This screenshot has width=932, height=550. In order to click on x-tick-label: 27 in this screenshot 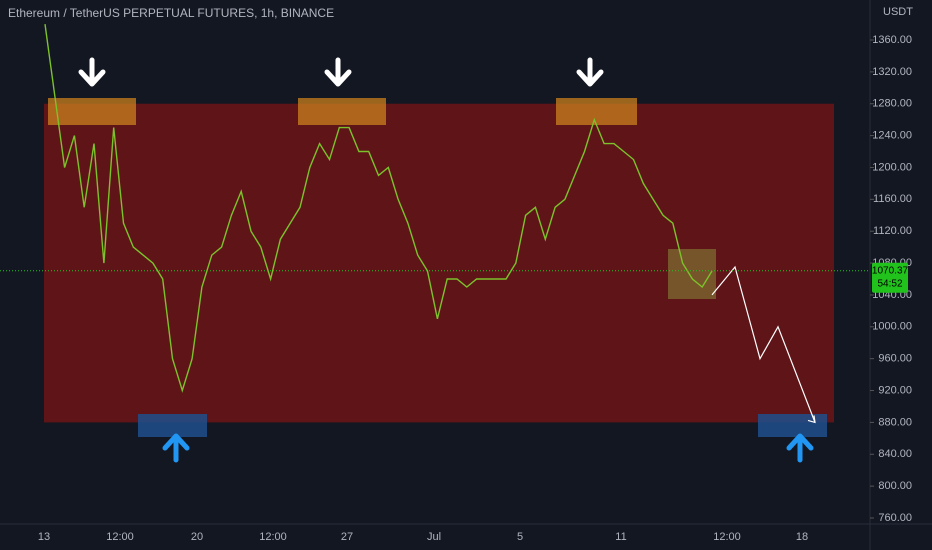, I will do `click(347, 537)`.